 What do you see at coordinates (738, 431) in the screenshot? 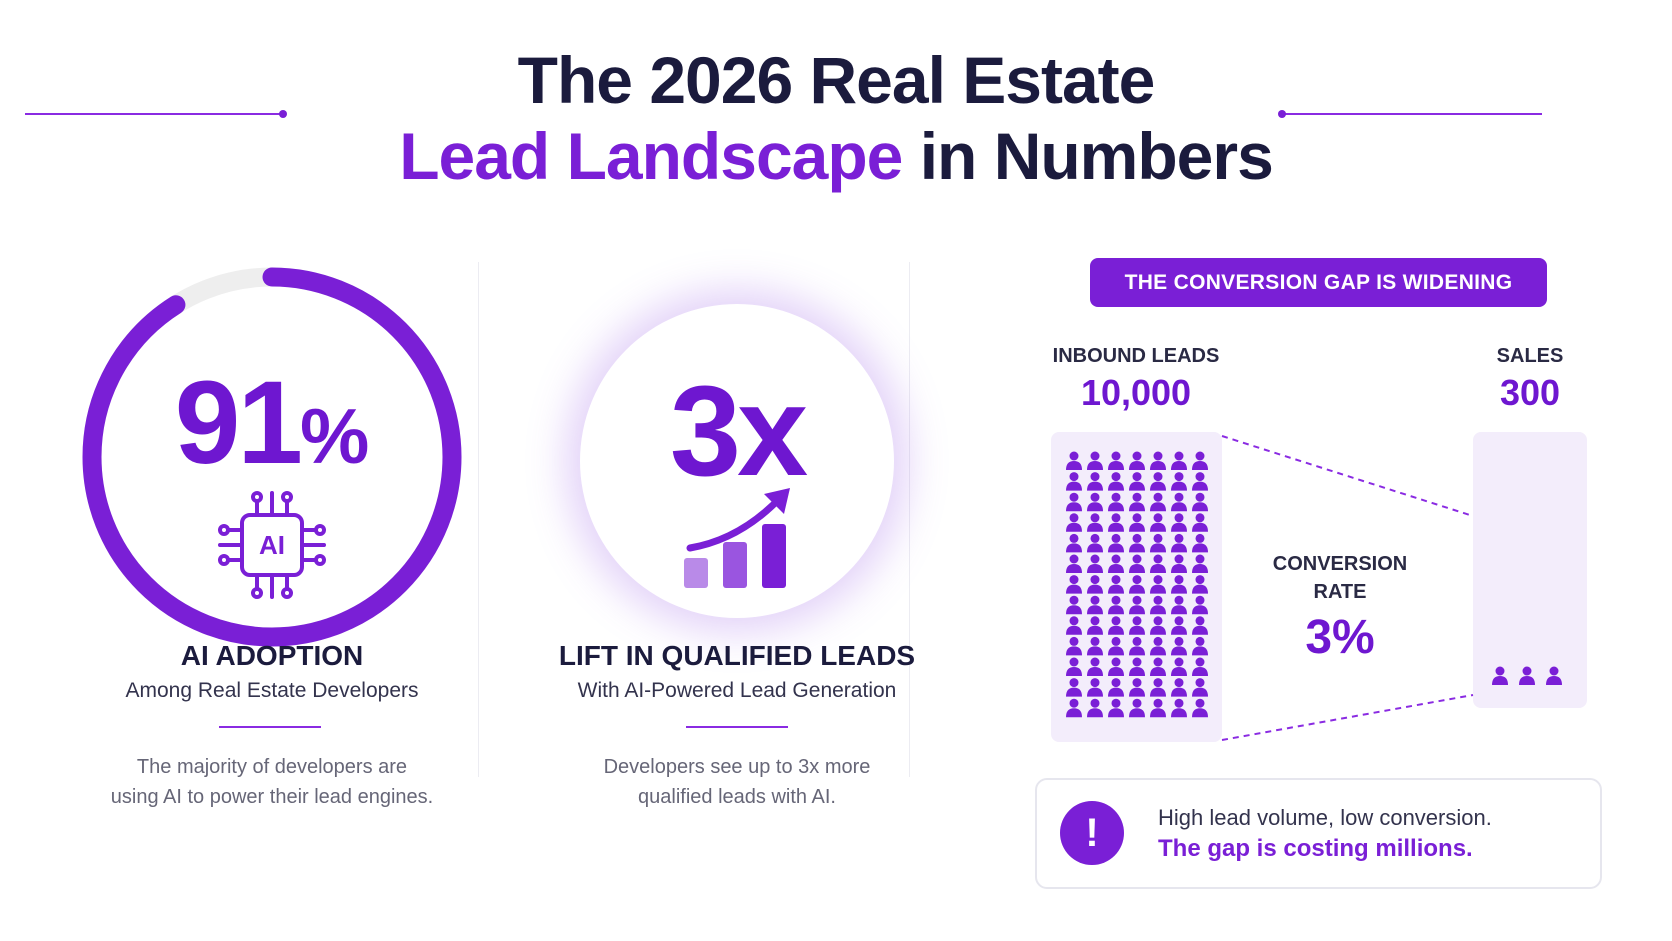
I see `qualified-leads-value: 3x` at bounding box center [738, 431].